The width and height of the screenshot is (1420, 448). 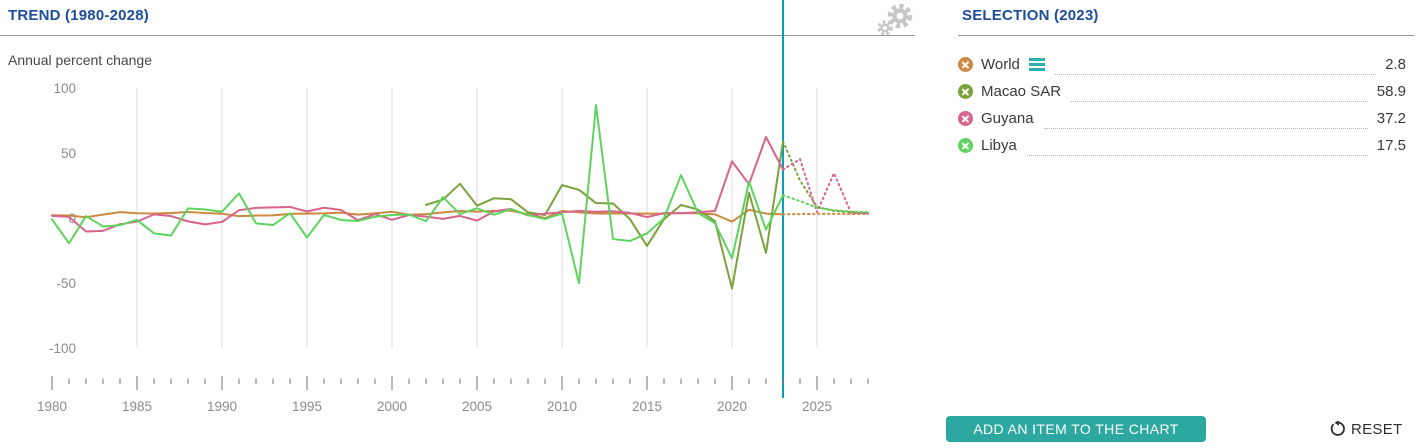 What do you see at coordinates (80, 60) in the screenshot?
I see `chart-subtitle: Annual percent change` at bounding box center [80, 60].